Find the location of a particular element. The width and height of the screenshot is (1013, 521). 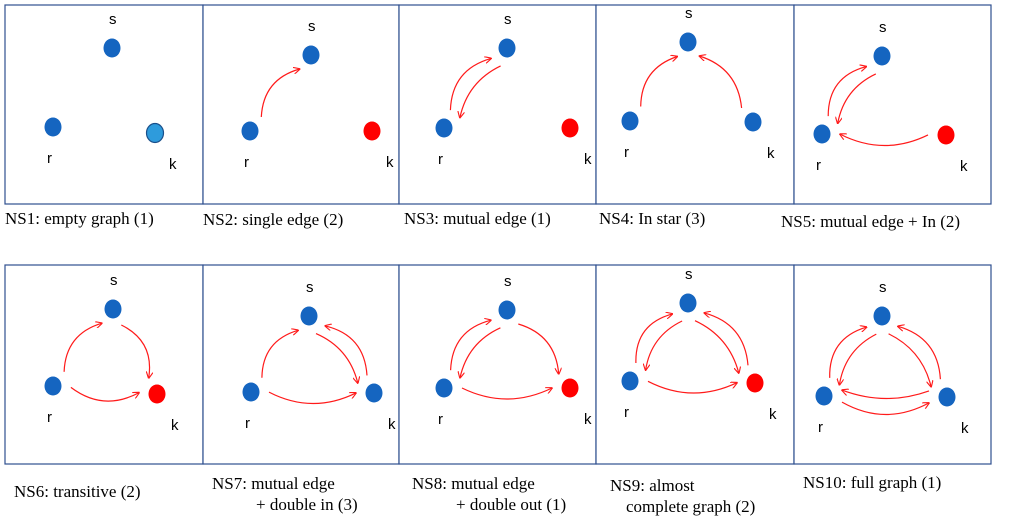

panel-ns1: s r k NS1: empty graph (1) is located at coordinates (104, 116).